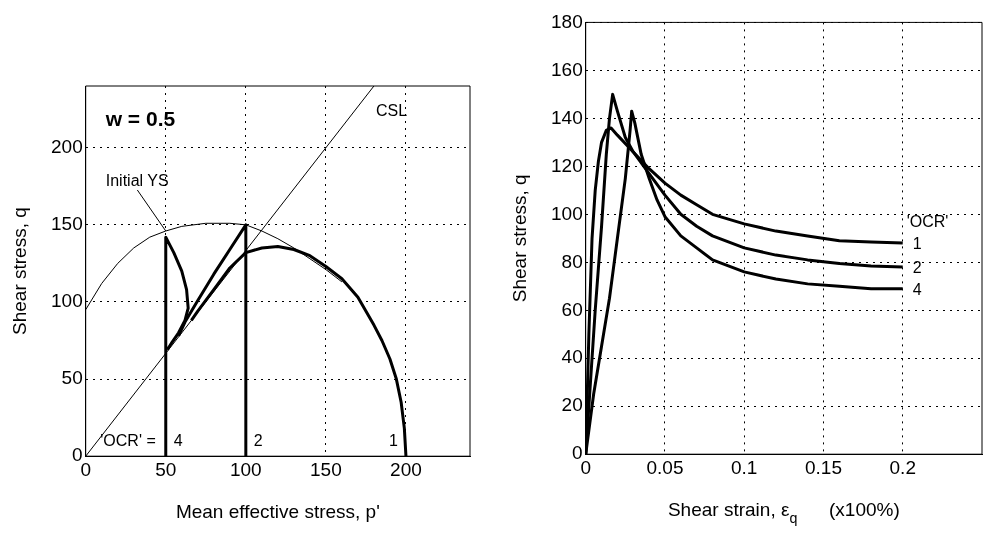 The image size is (1008, 553). What do you see at coordinates (406, 469) in the screenshot?
I see `x-tick-label: 200` at bounding box center [406, 469].